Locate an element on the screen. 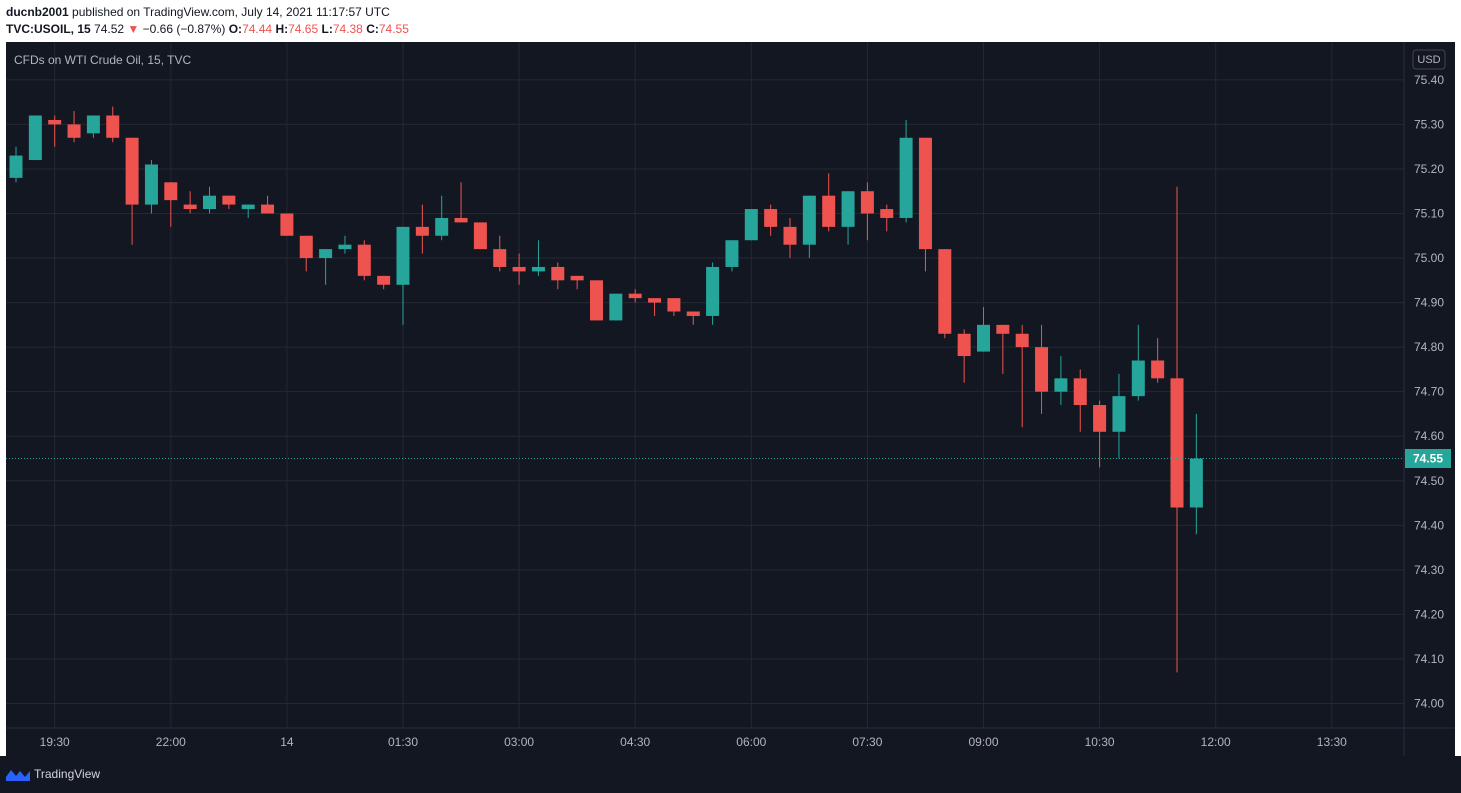  price-tick-label: 74.70 is located at coordinates (1429, 392).